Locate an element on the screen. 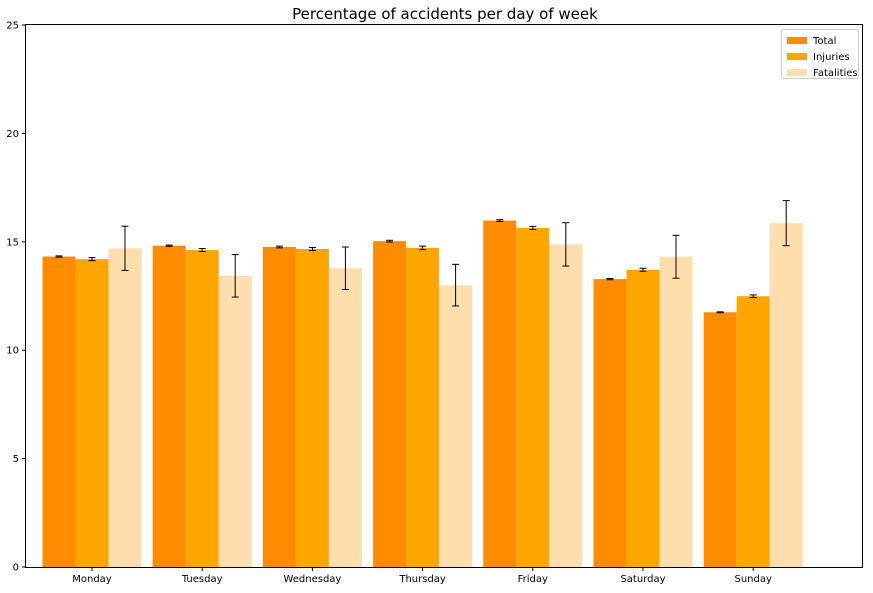 The height and width of the screenshot is (593, 873). bar-injuries-tuesday is located at coordinates (202, 409).